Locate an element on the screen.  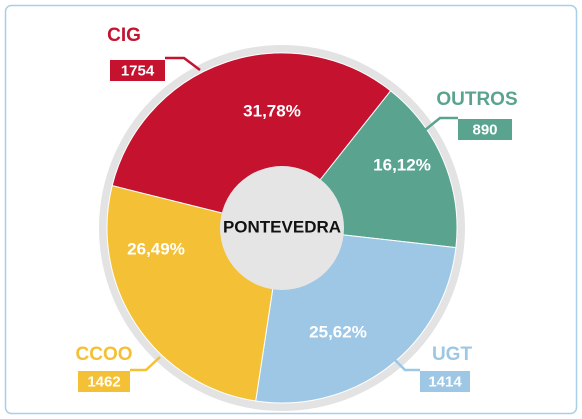
share-label: 16,12% is located at coordinates (402, 164).